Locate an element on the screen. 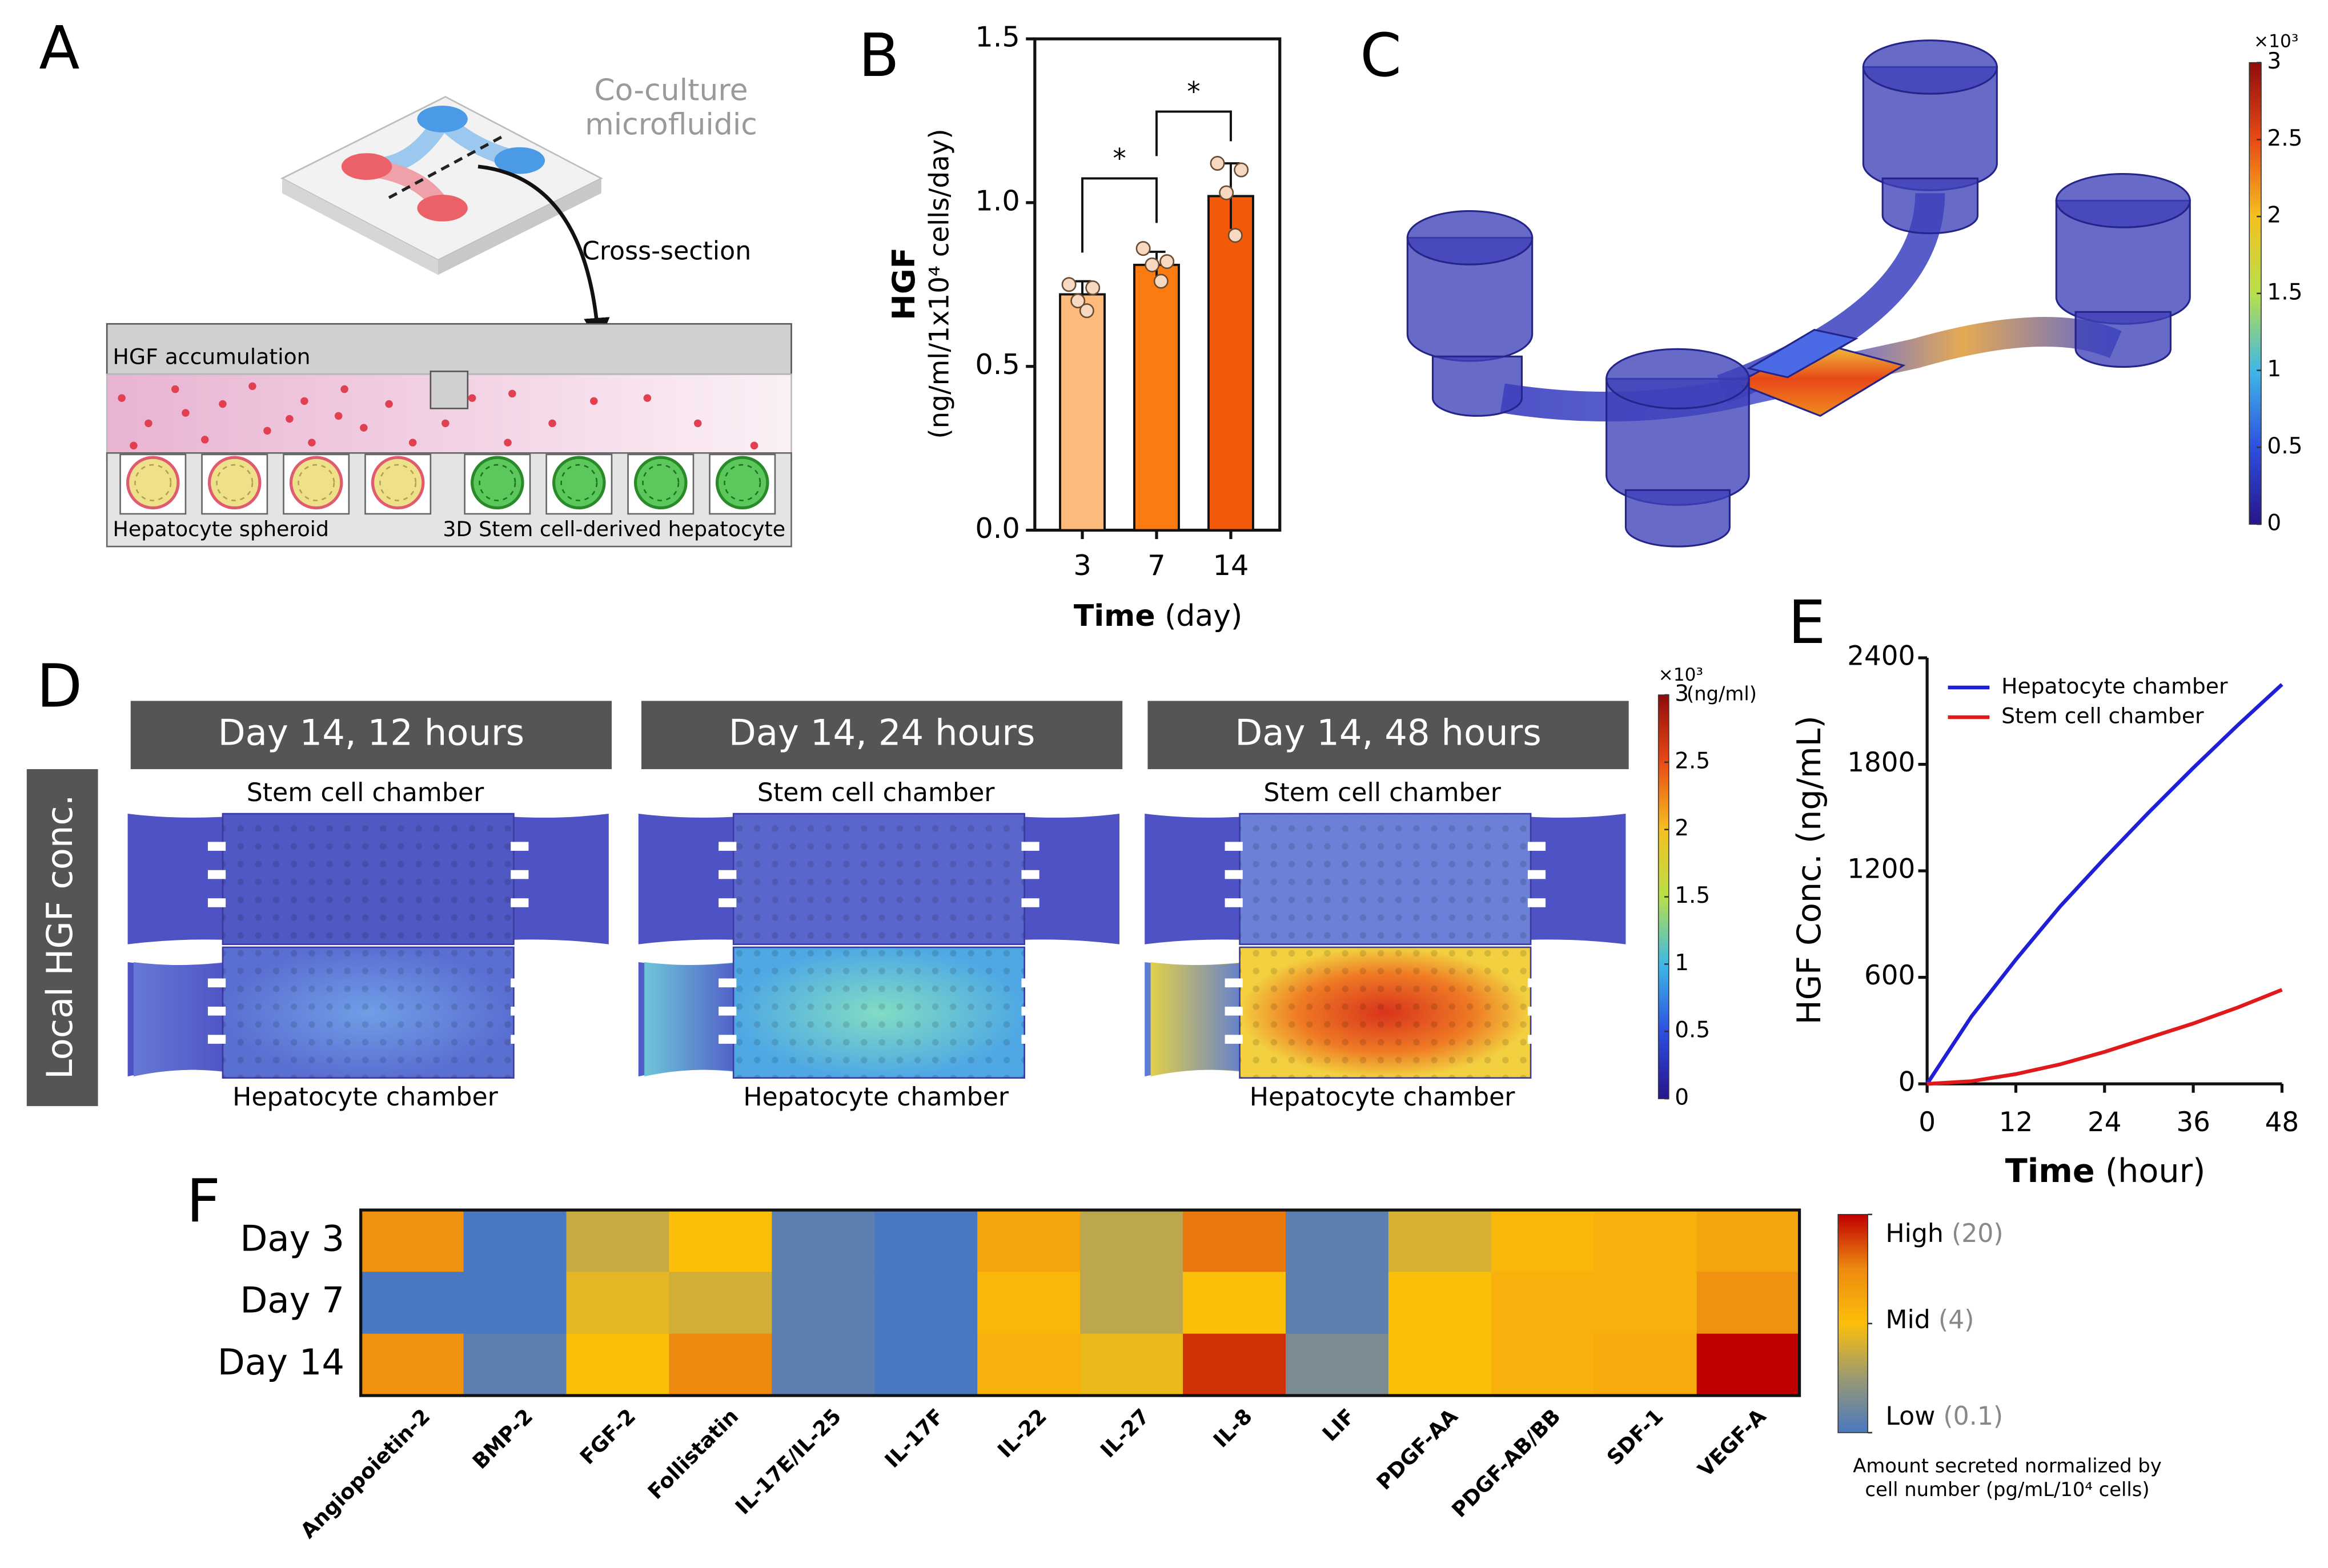 The height and width of the screenshot is (1568, 2328). colorbar-label: cell number (pg/mL/10⁴ cells) is located at coordinates (2007, 1489).